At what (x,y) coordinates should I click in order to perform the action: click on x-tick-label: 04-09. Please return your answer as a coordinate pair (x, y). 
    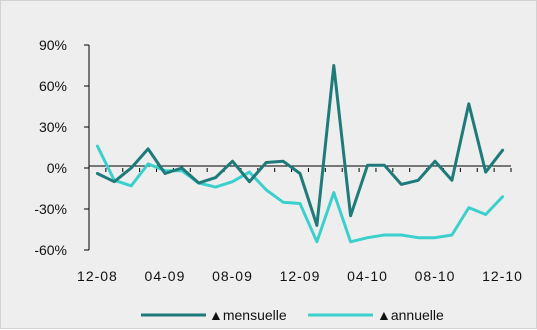
    Looking at the image, I should click on (165, 276).